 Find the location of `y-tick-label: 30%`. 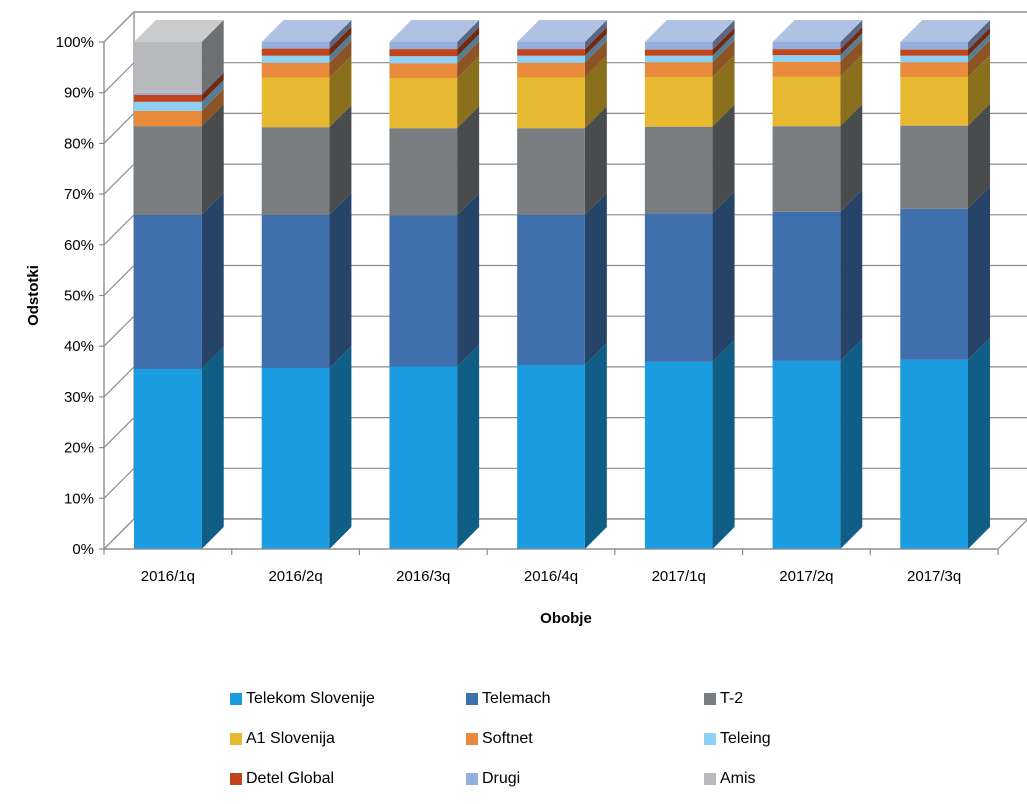

y-tick-label: 30% is located at coordinates (79, 397).